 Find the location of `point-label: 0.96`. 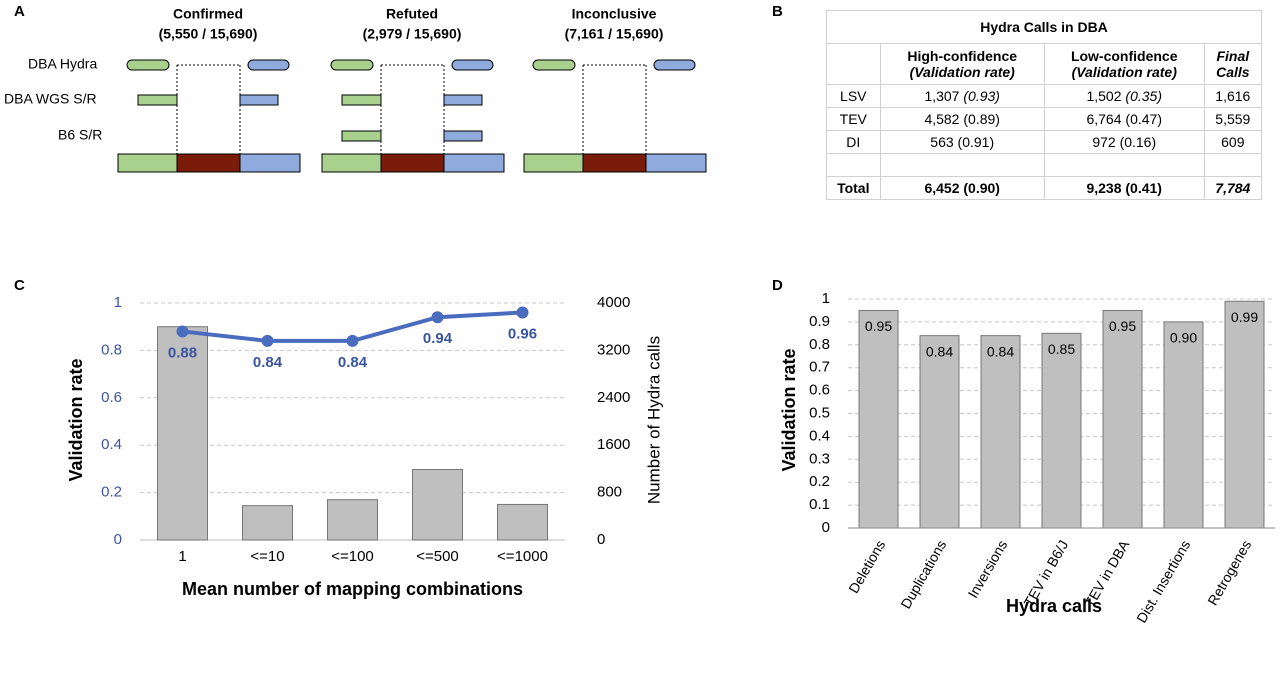

point-label: 0.96 is located at coordinates (522, 333).